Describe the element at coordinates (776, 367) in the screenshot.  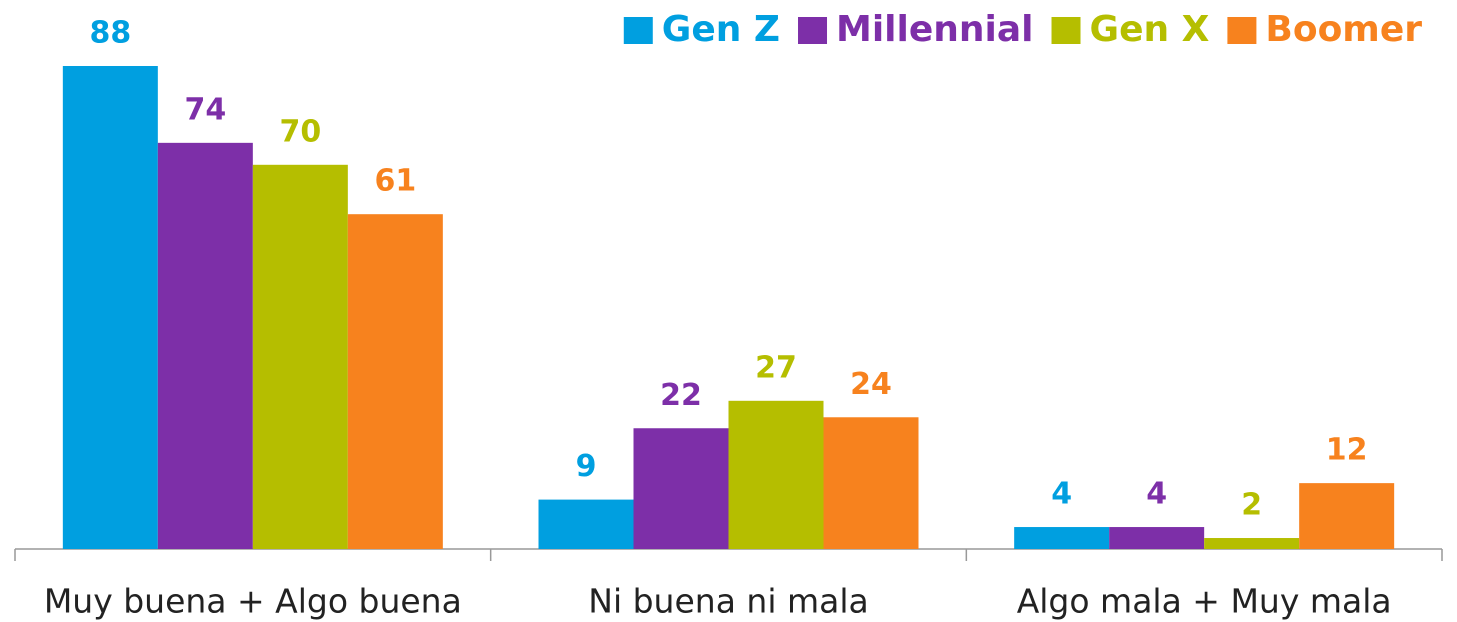
I see `data-label: 27` at that location.